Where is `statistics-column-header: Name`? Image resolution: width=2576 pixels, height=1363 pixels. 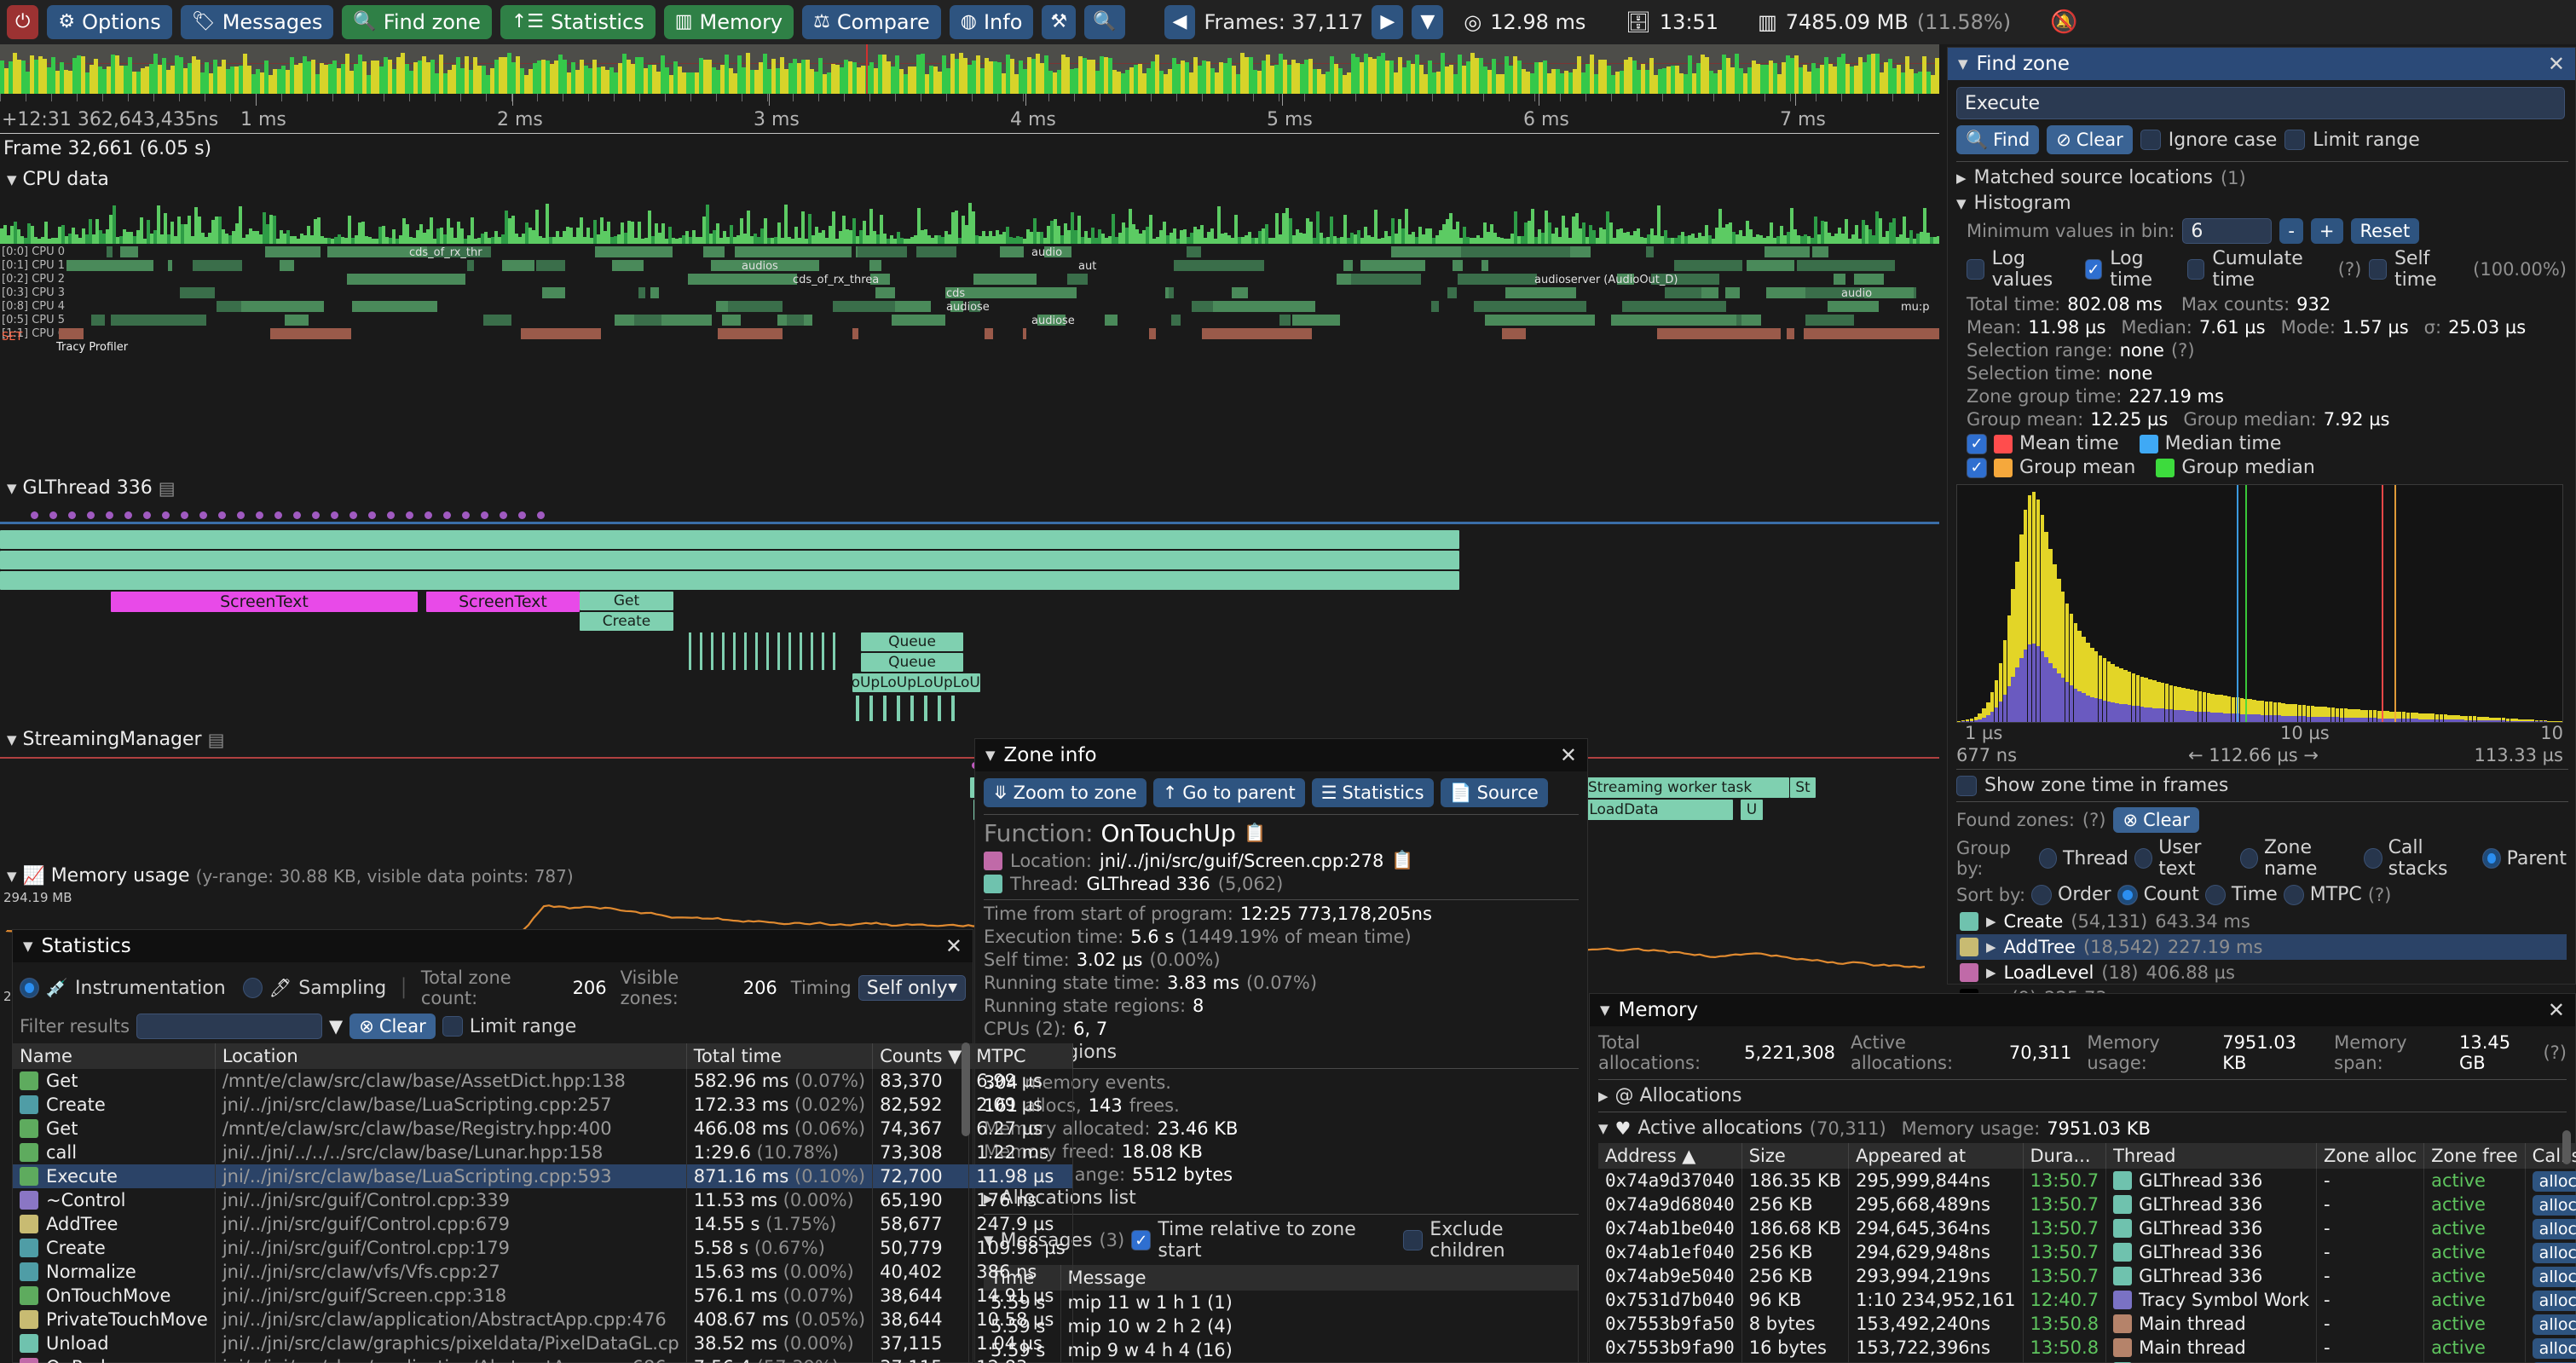 statistics-column-header: Name is located at coordinates (114, 1056).